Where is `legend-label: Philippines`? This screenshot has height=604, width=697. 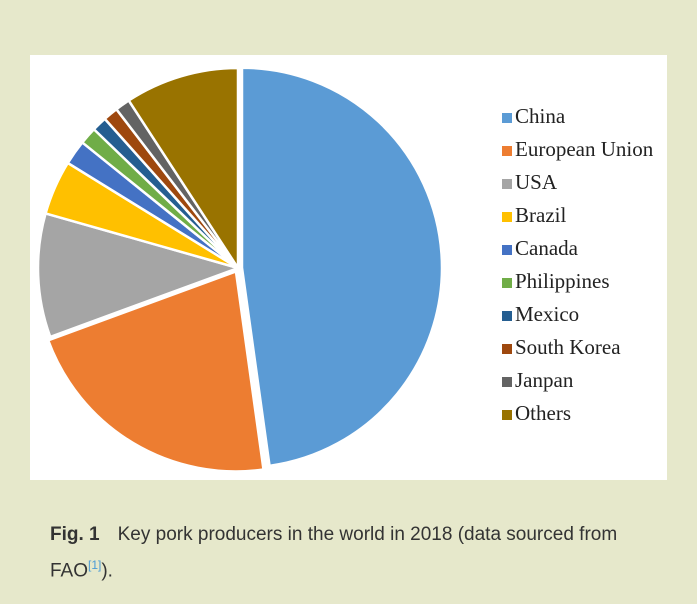 legend-label: Philippines is located at coordinates (562, 281).